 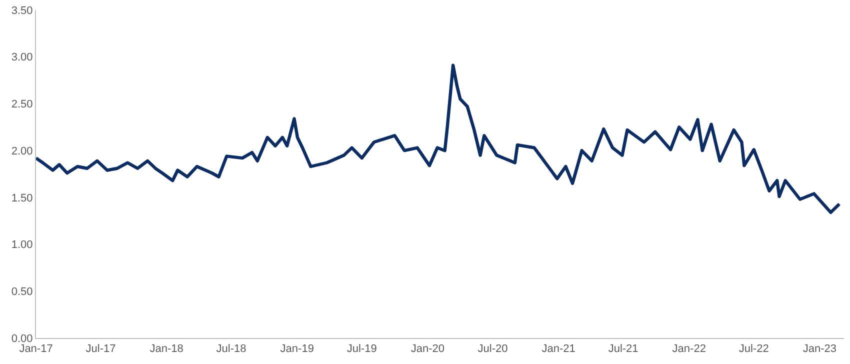 I want to click on x-tick-label: Jan-17, so click(x=36, y=349).